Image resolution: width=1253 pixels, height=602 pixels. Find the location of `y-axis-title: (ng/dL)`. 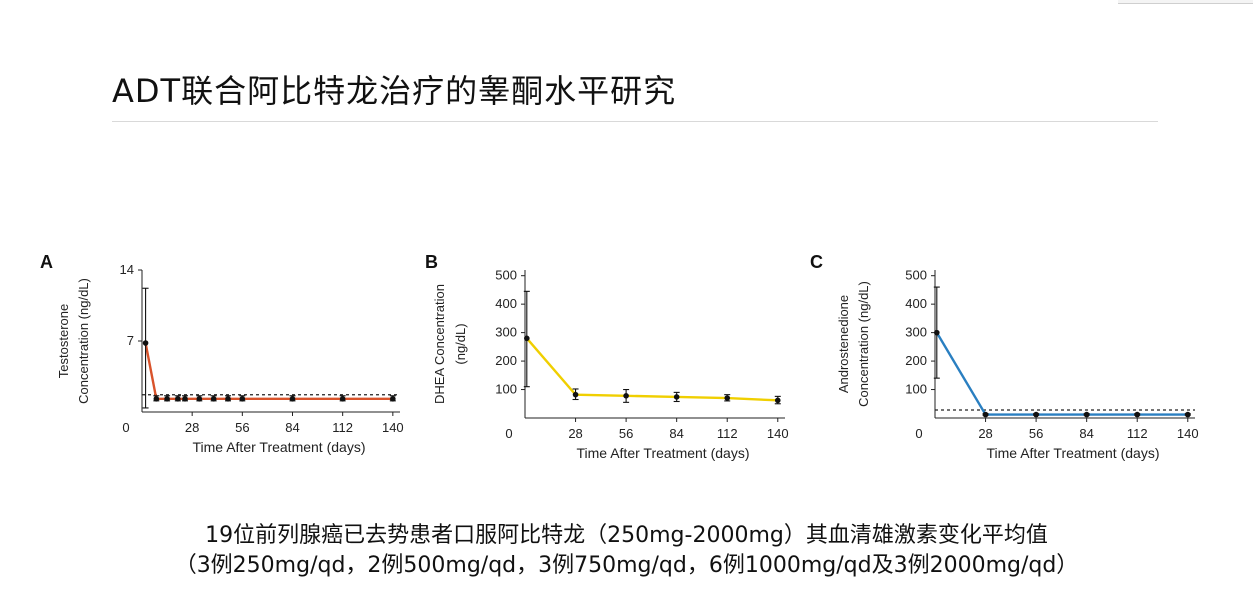

y-axis-title: (ng/dL) is located at coordinates (460, 343).